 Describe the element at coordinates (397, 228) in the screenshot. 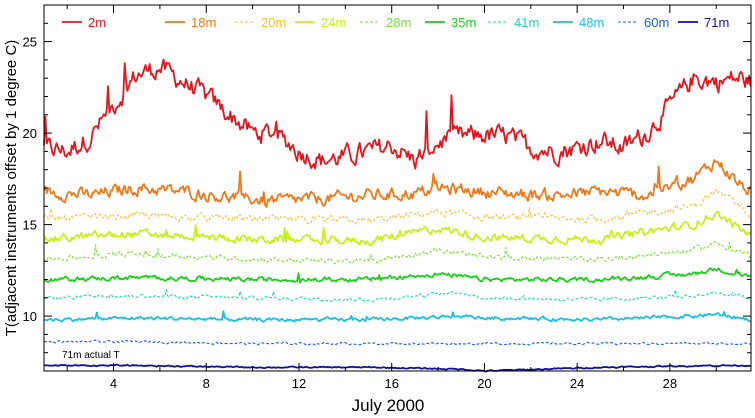

I see `series-line-24m` at that location.